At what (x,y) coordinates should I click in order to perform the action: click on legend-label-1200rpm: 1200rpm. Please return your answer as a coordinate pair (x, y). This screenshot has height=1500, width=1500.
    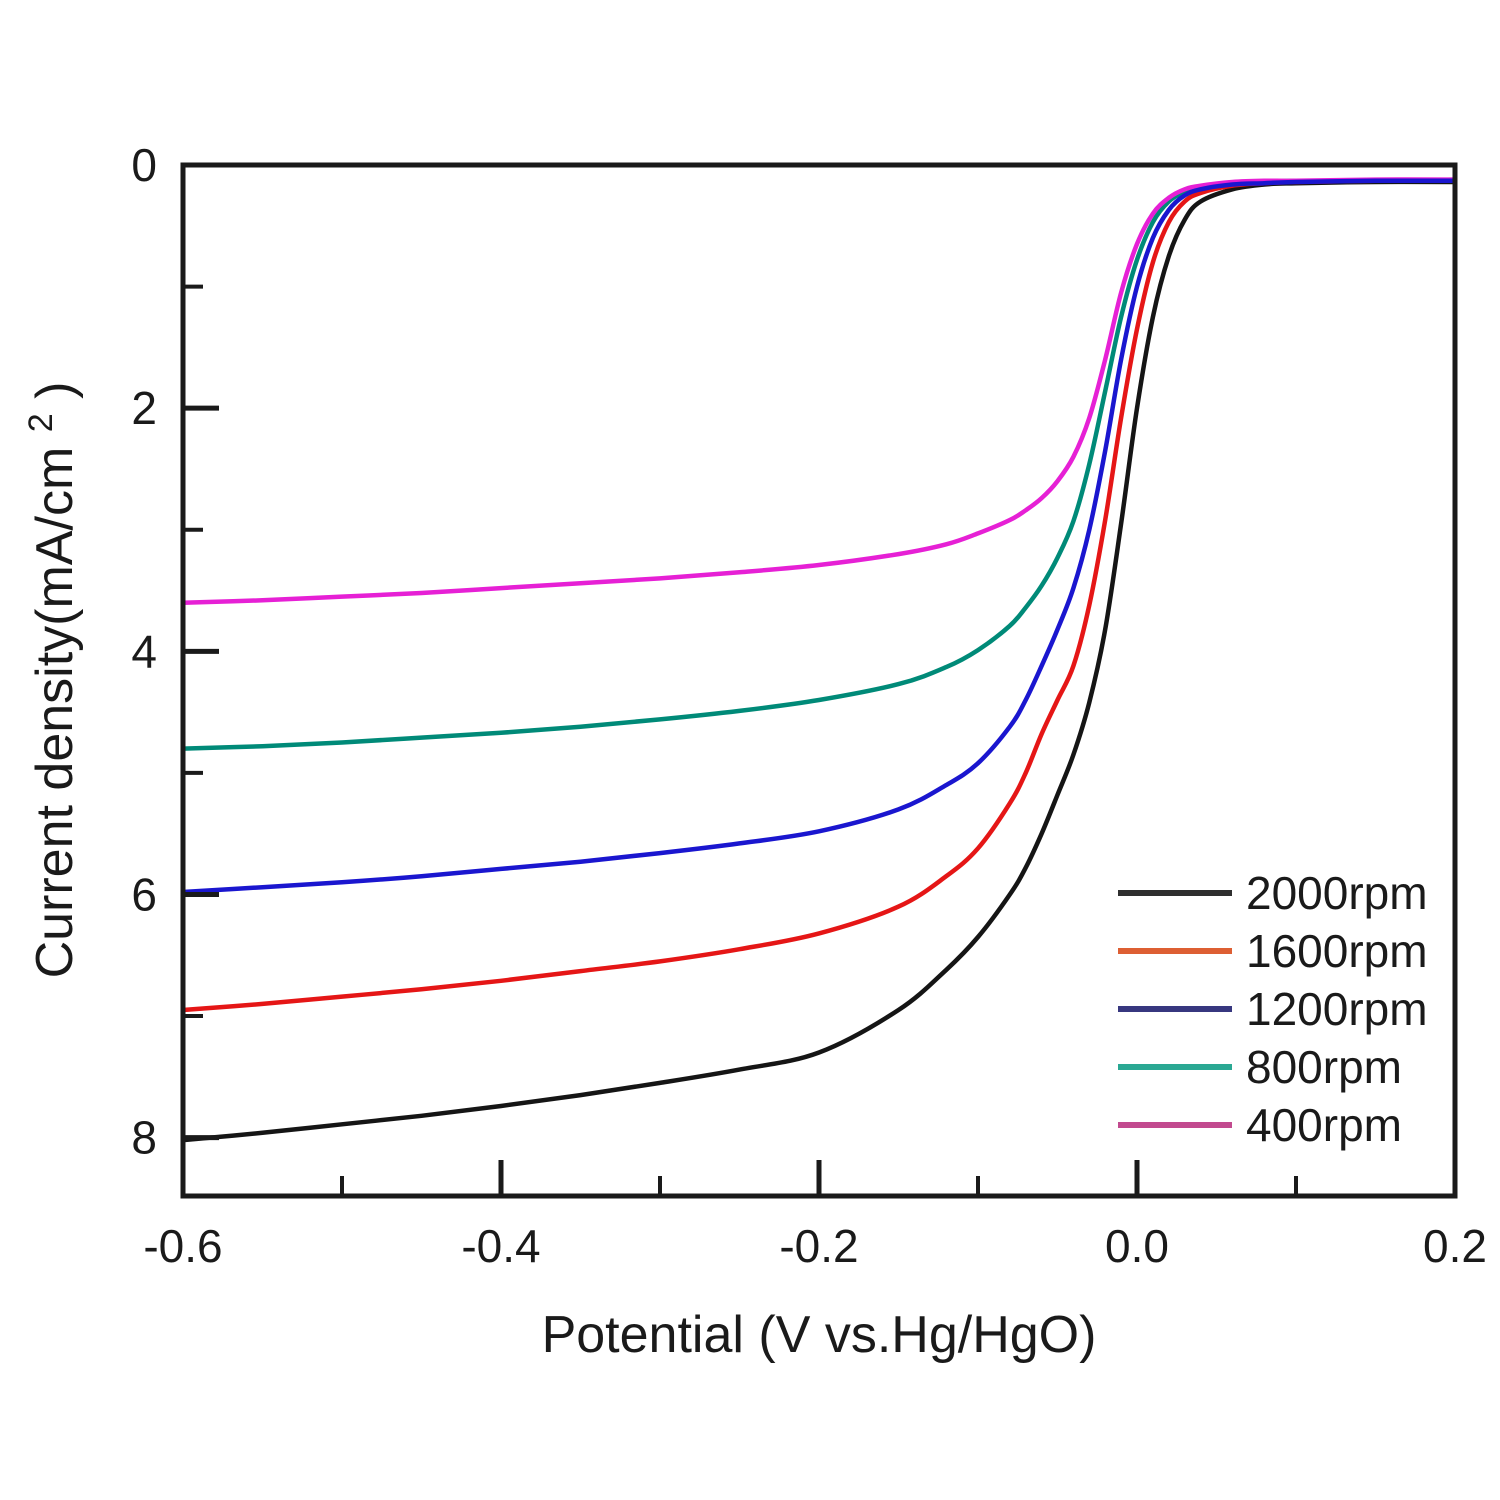
    Looking at the image, I should click on (1337, 1009).